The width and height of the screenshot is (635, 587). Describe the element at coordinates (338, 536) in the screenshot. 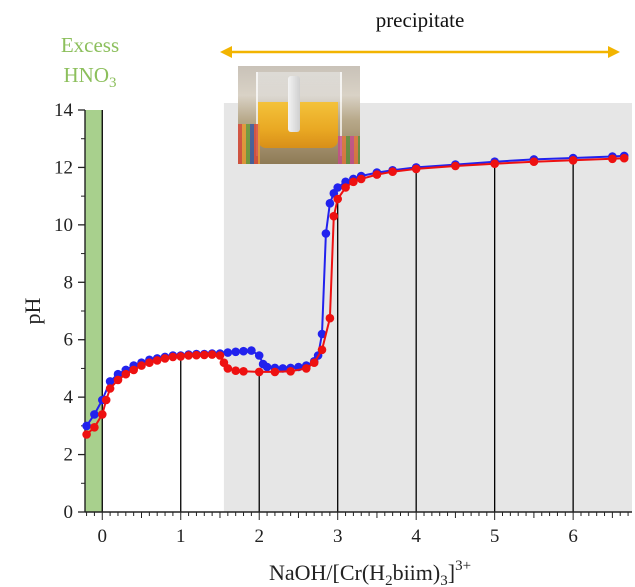

I see `x-tick-label: 3` at that location.